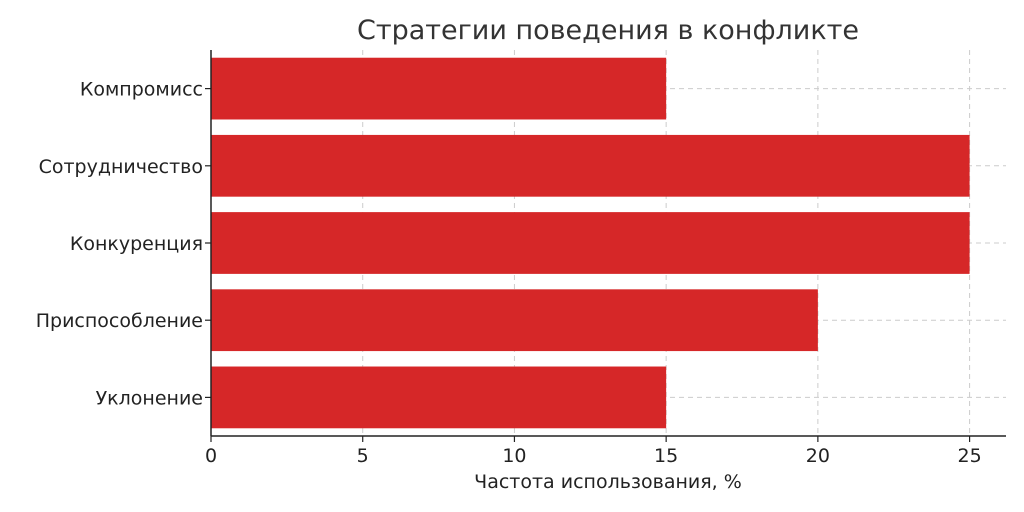 The image size is (1024, 512). Describe the element at coordinates (969, 456) in the screenshot. I see `x-tick-label: 25` at that location.